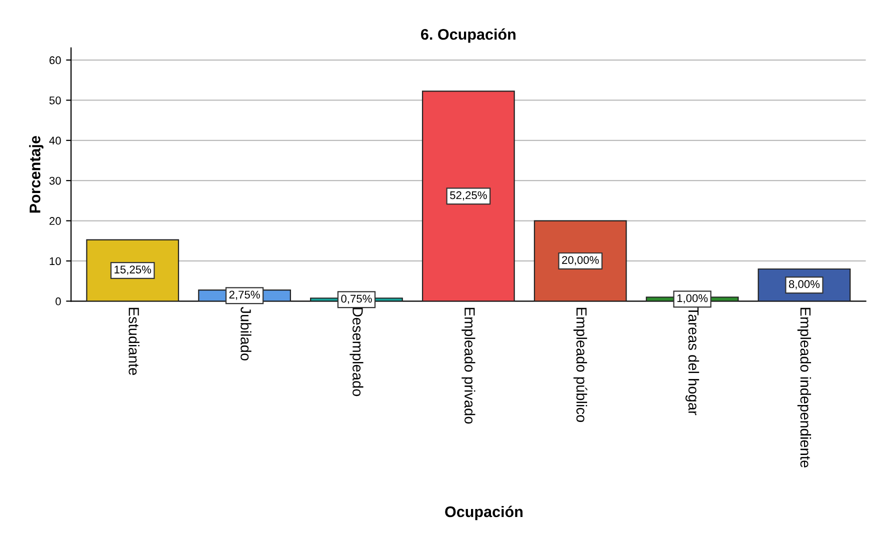  I want to click on x-tick-label: Desempleado, so click(357, 352).